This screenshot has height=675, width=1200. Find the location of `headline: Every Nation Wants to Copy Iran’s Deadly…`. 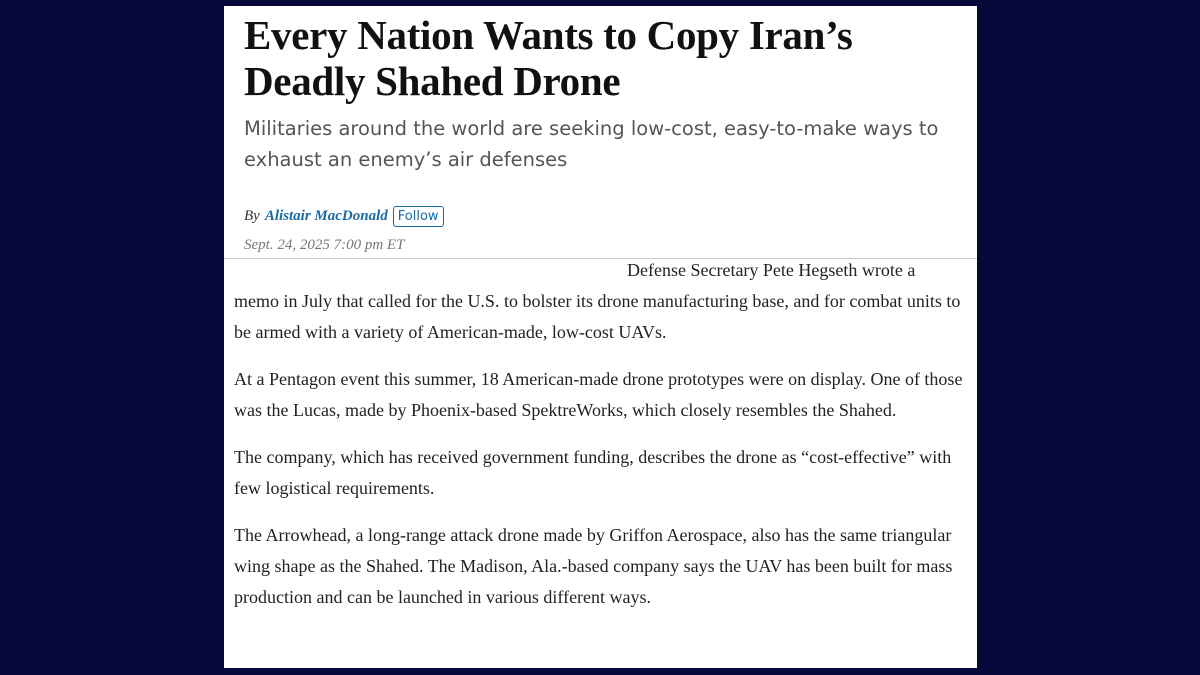

headline: Every Nation Wants to Copy Iran’s Deadly… is located at coordinates (548, 58).